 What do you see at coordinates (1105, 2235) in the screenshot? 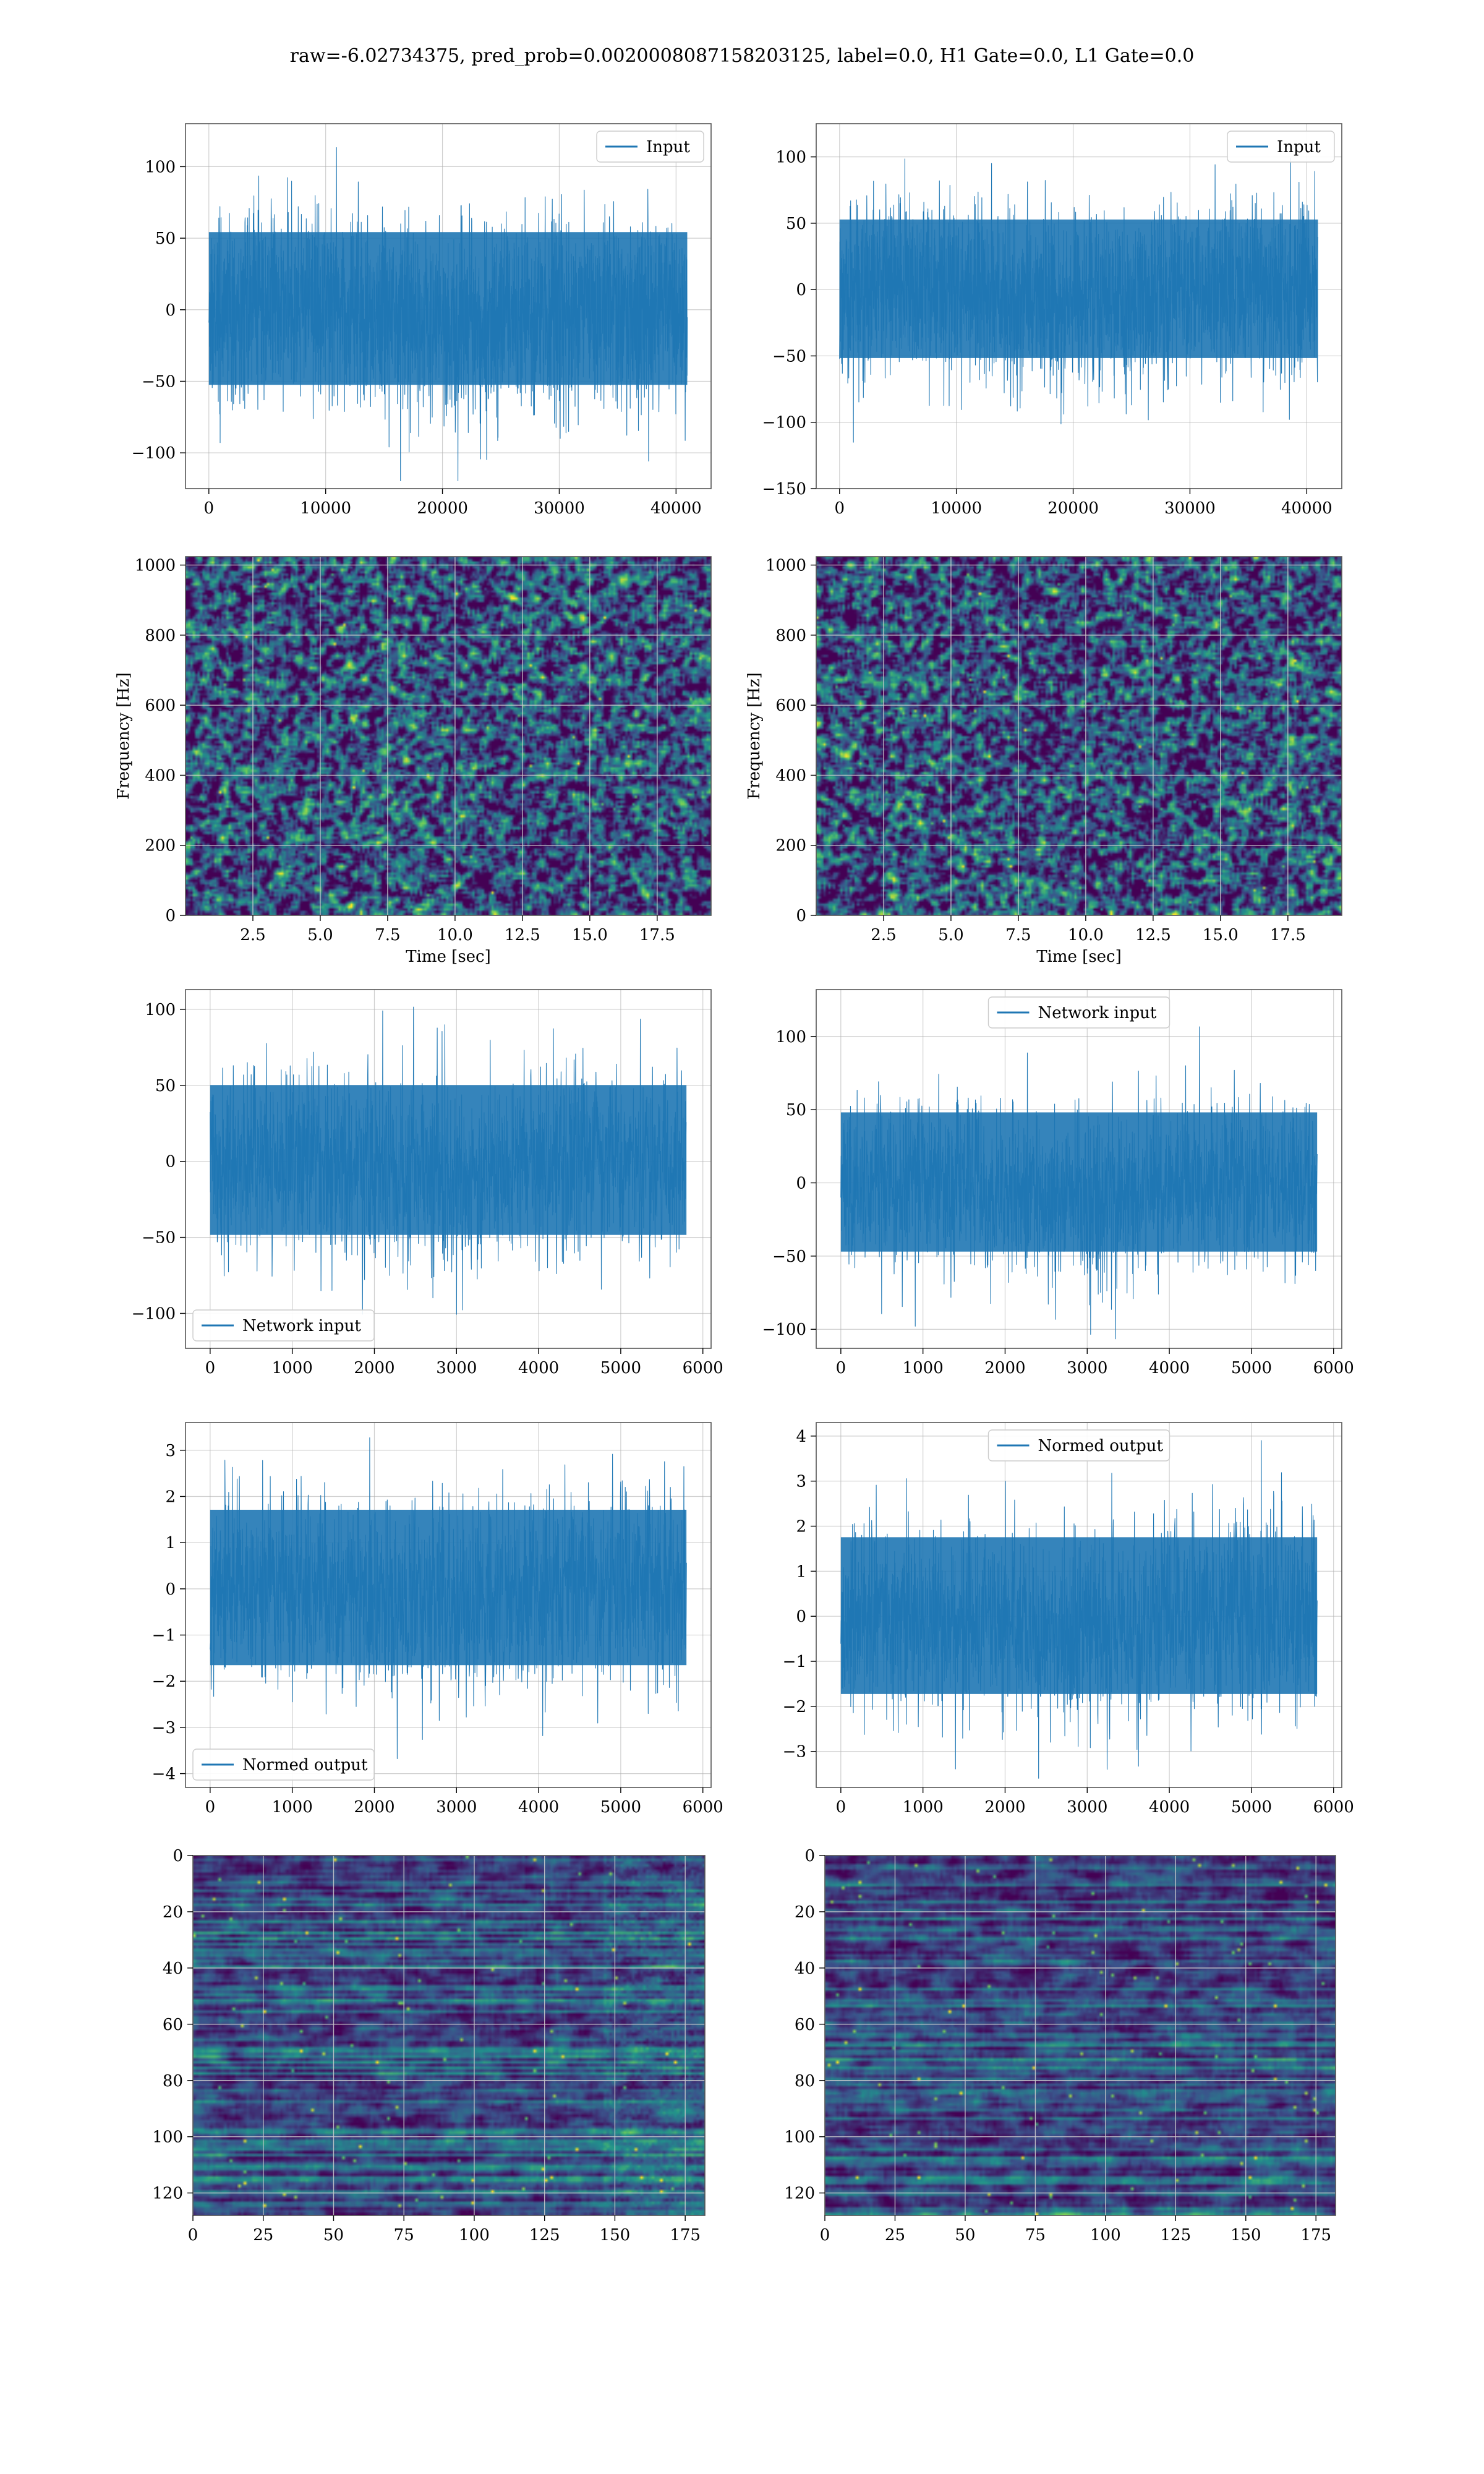
I see `x-tick-label: 100` at bounding box center [1105, 2235].